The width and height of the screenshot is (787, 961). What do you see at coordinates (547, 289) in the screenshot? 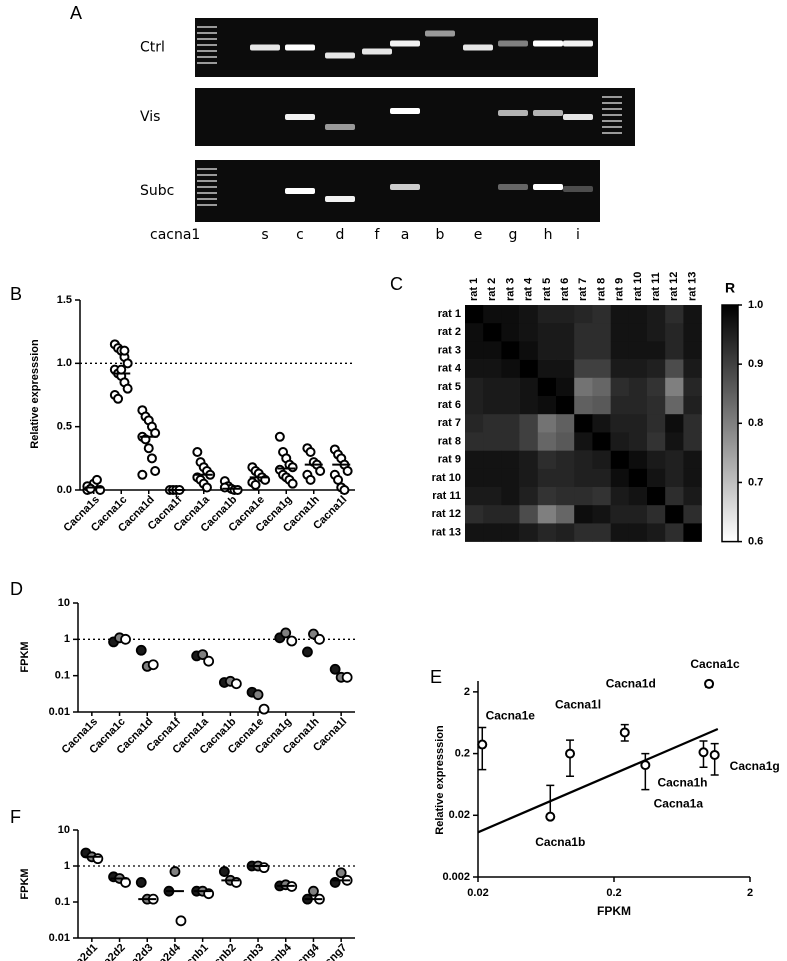
I see `column-label: rat 5` at bounding box center [547, 289].